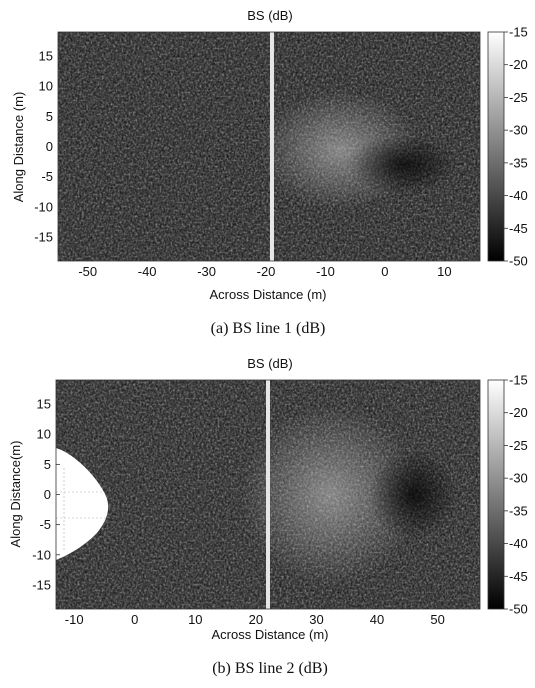 The height and width of the screenshot is (688, 535). Describe the element at coordinates (41, 554) in the screenshot. I see `panel-b-y-tick-label: -10` at that location.